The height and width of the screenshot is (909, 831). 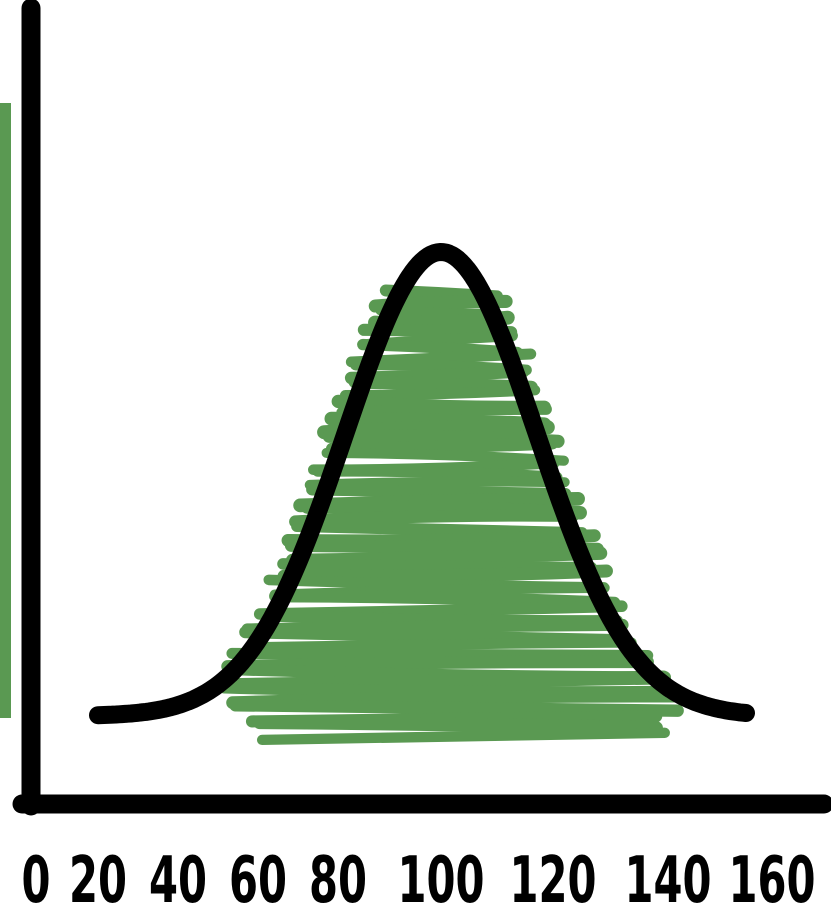 I want to click on x-tick-label: 20, so click(x=98, y=876).